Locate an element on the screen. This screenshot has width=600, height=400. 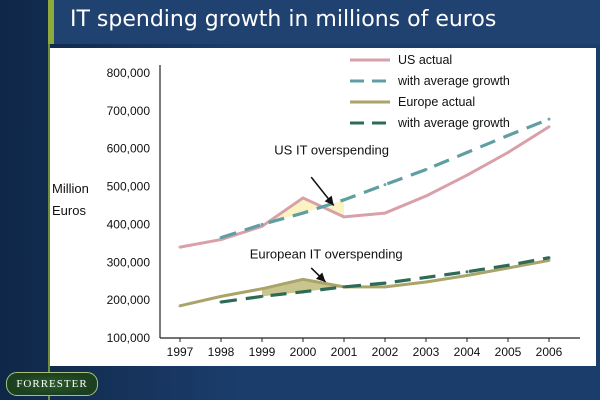
y-tick-label: 800,000 is located at coordinates (129, 73).